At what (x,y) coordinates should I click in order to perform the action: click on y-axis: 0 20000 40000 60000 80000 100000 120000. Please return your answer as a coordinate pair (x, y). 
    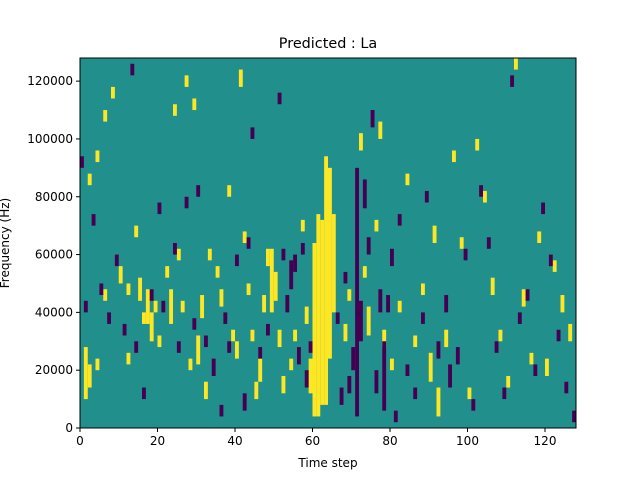
    Looking at the image, I should click on (53, 254).